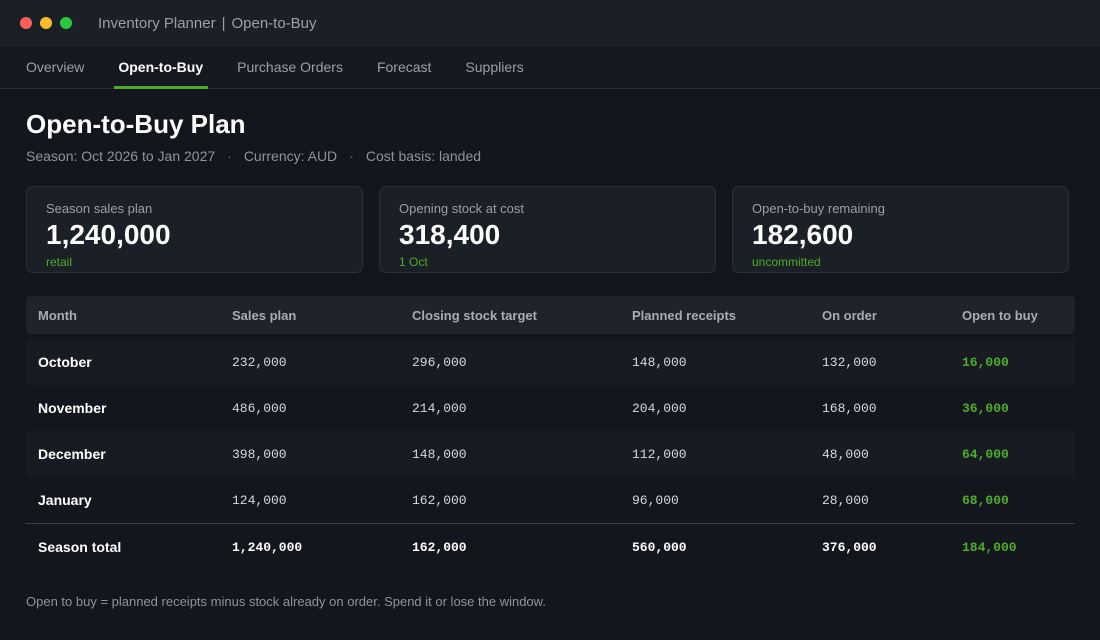  I want to click on month-cell: December, so click(72, 454).